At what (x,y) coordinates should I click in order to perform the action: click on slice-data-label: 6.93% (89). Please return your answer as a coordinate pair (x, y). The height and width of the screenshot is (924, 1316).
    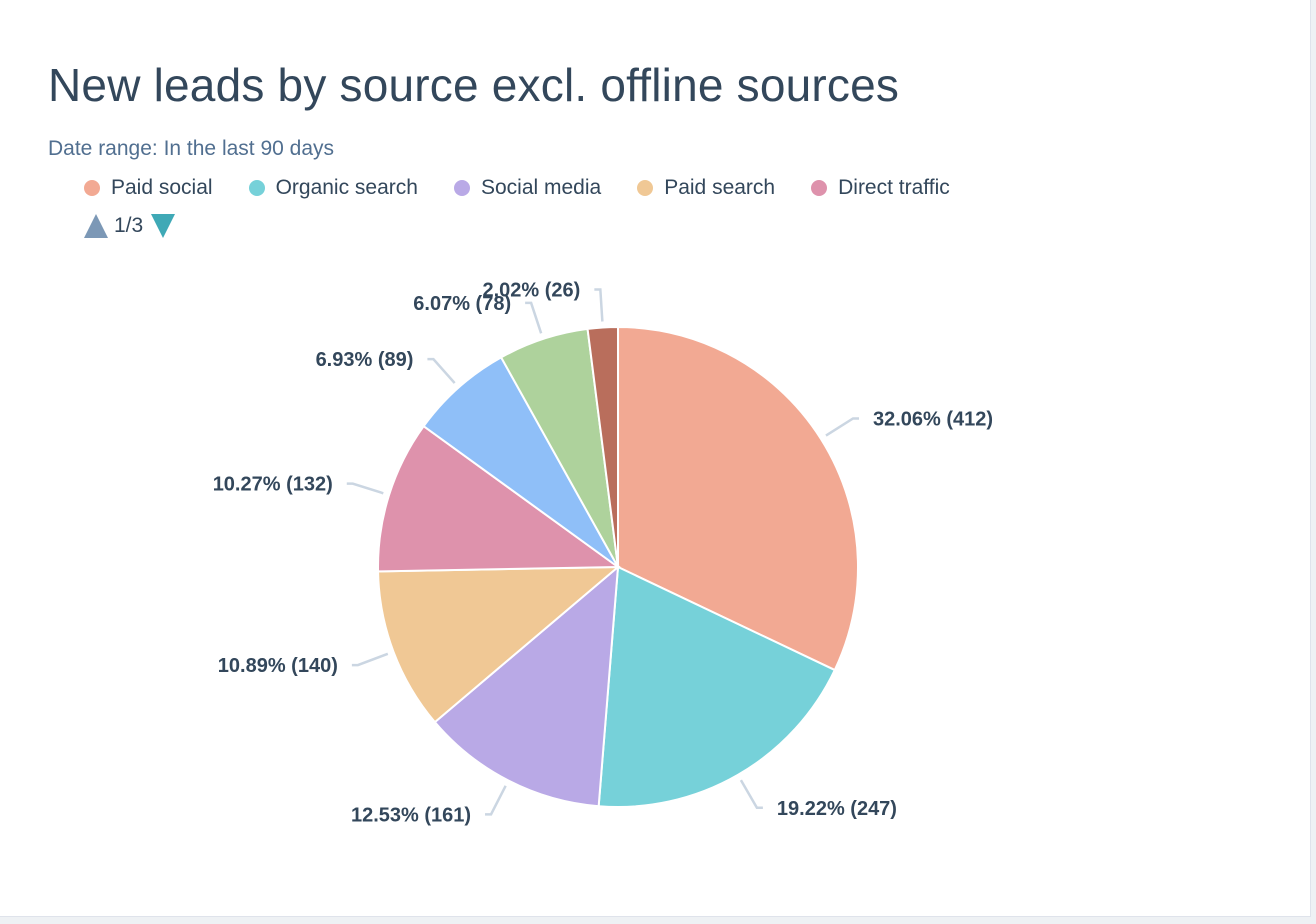
    Looking at the image, I should click on (365, 360).